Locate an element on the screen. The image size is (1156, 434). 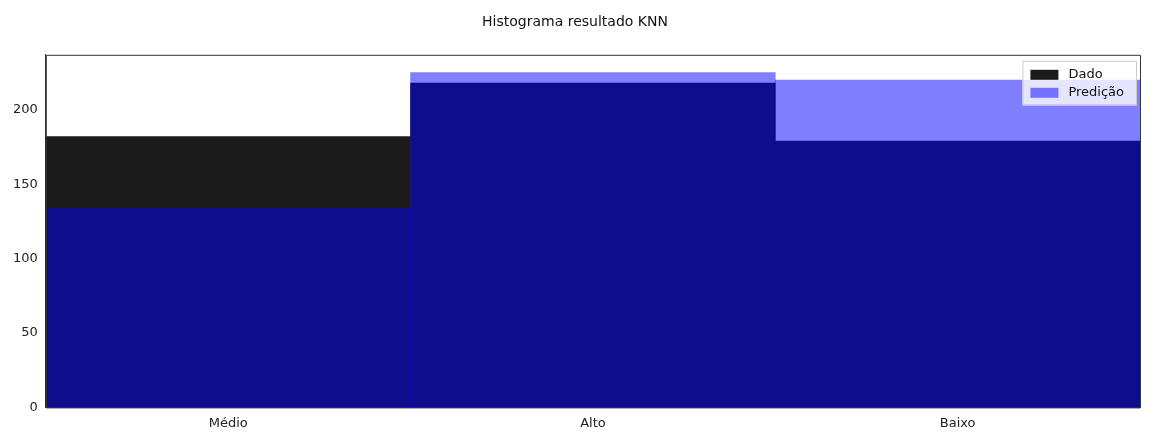
x-tick-label: Médio is located at coordinates (228, 422).